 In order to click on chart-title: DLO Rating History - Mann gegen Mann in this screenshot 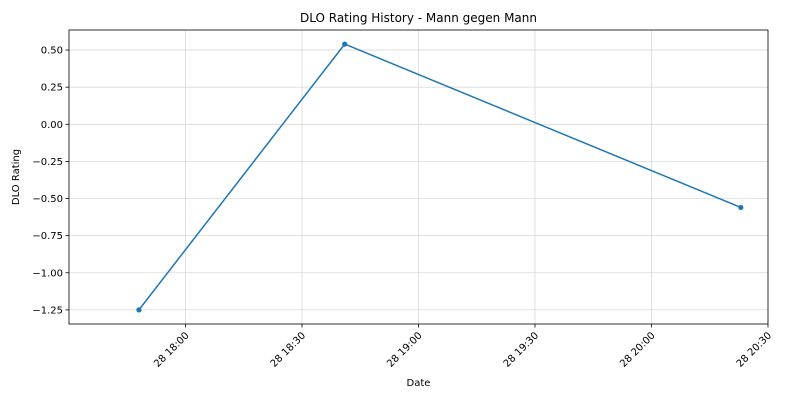, I will do `click(418, 18)`.